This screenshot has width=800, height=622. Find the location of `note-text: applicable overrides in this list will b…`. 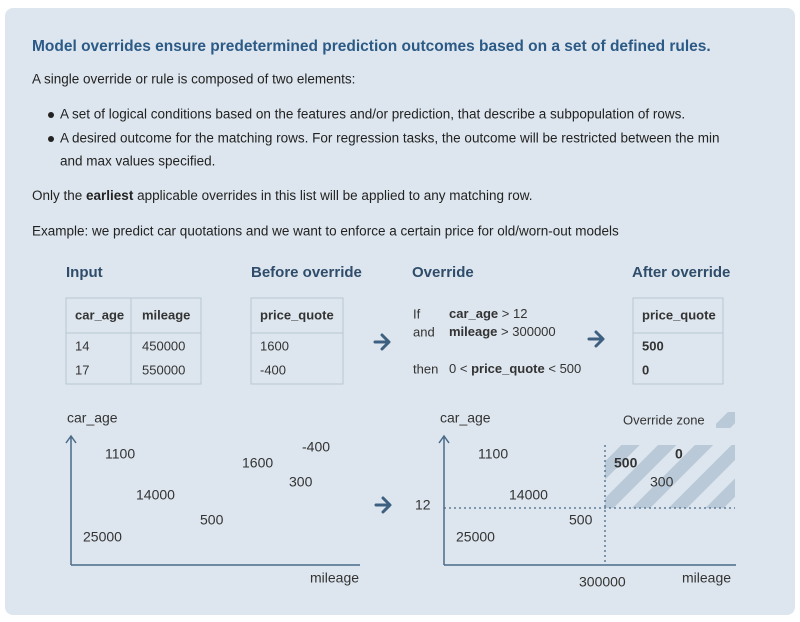

note-text: applicable overrides in this list will b… is located at coordinates (332, 195).